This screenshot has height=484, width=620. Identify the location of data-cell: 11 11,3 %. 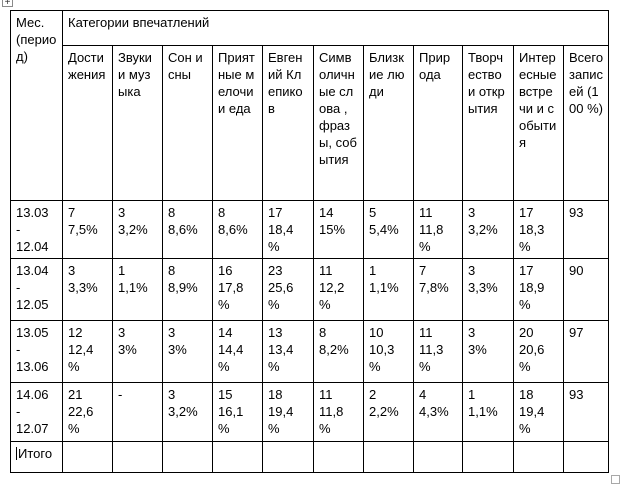
(438, 351).